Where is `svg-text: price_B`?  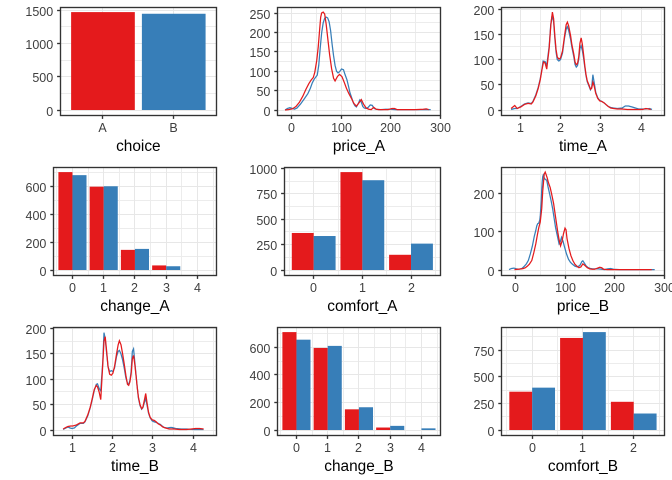 svg-text: price_B is located at coordinates (583, 306).